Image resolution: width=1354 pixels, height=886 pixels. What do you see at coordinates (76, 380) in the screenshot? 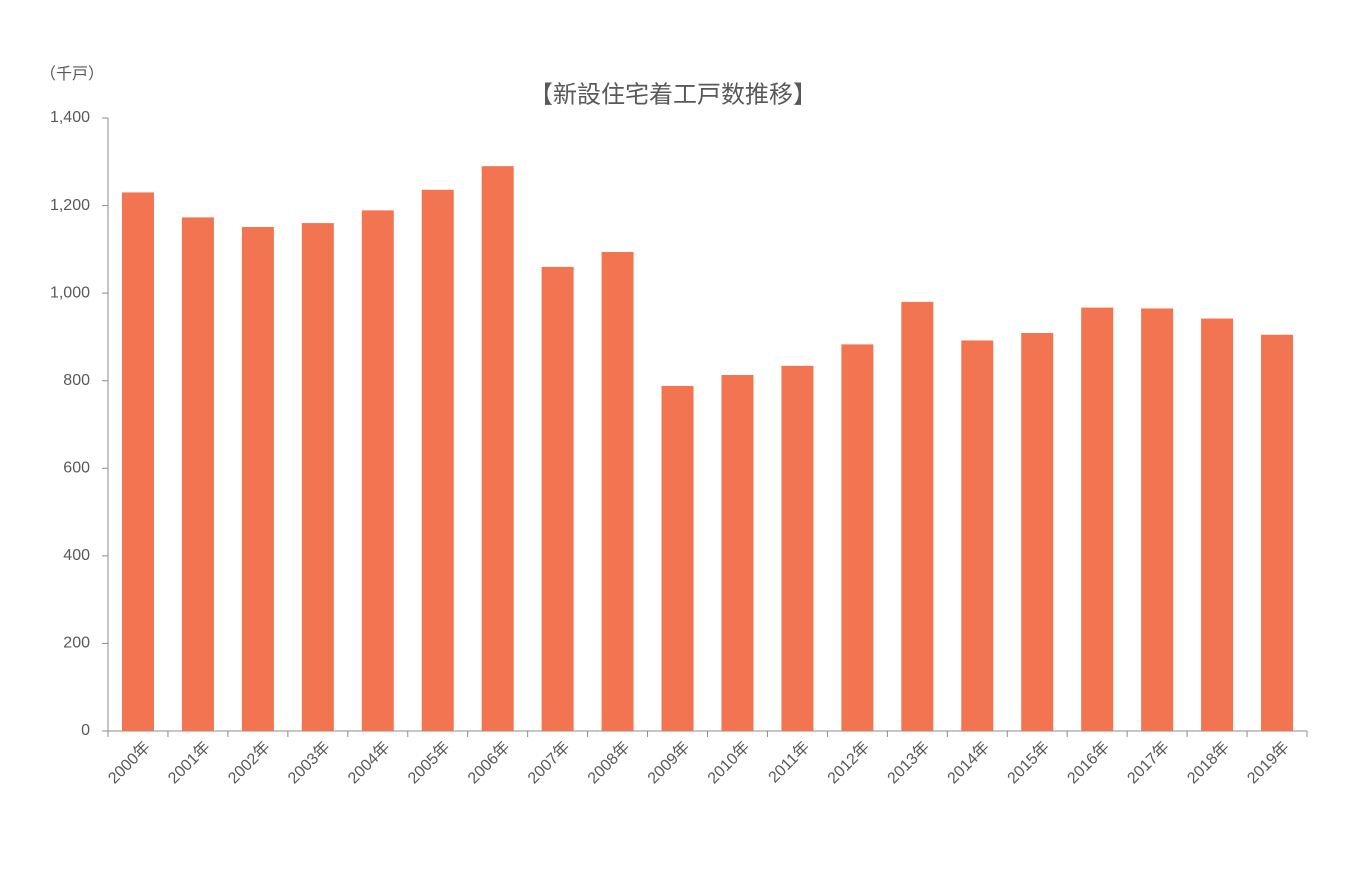
I see `y-tick-label: 800` at bounding box center [76, 380].